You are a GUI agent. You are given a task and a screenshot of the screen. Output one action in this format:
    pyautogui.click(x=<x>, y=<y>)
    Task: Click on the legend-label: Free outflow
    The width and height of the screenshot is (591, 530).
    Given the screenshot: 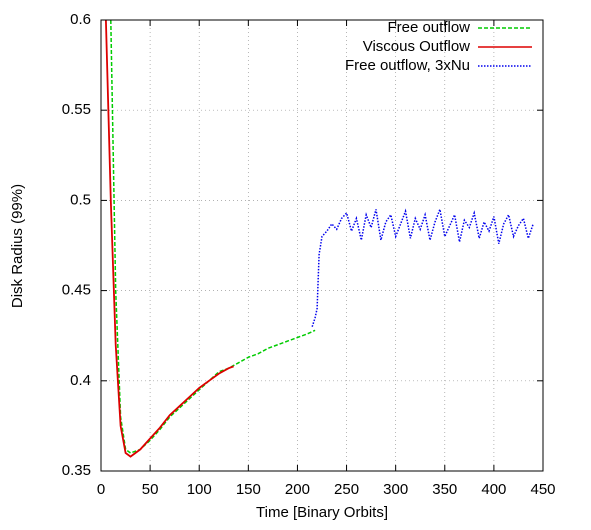 What is the action you would take?
    pyautogui.click(x=428, y=27)
    